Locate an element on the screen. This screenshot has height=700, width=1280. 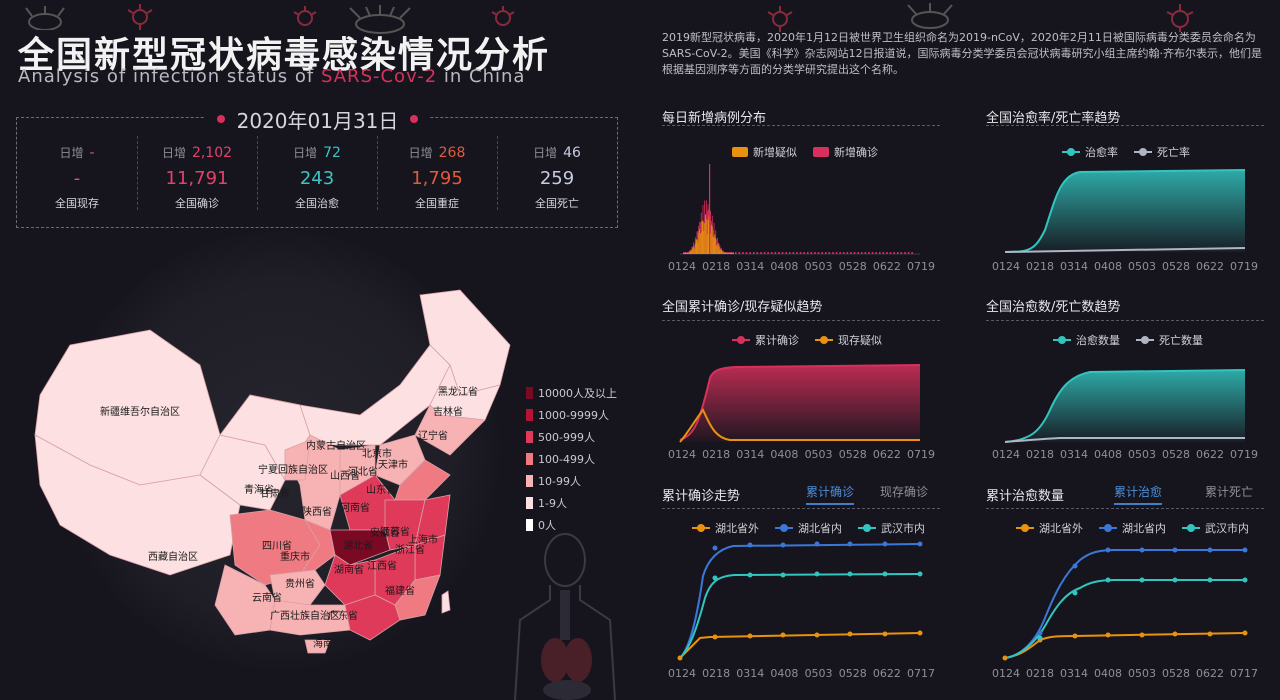
map-label: 云南省 is located at coordinates (267, 597).